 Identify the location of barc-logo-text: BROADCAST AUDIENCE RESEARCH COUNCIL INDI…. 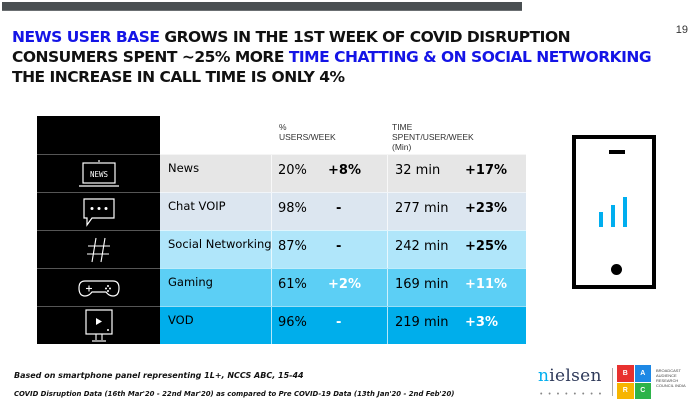
(671, 378).